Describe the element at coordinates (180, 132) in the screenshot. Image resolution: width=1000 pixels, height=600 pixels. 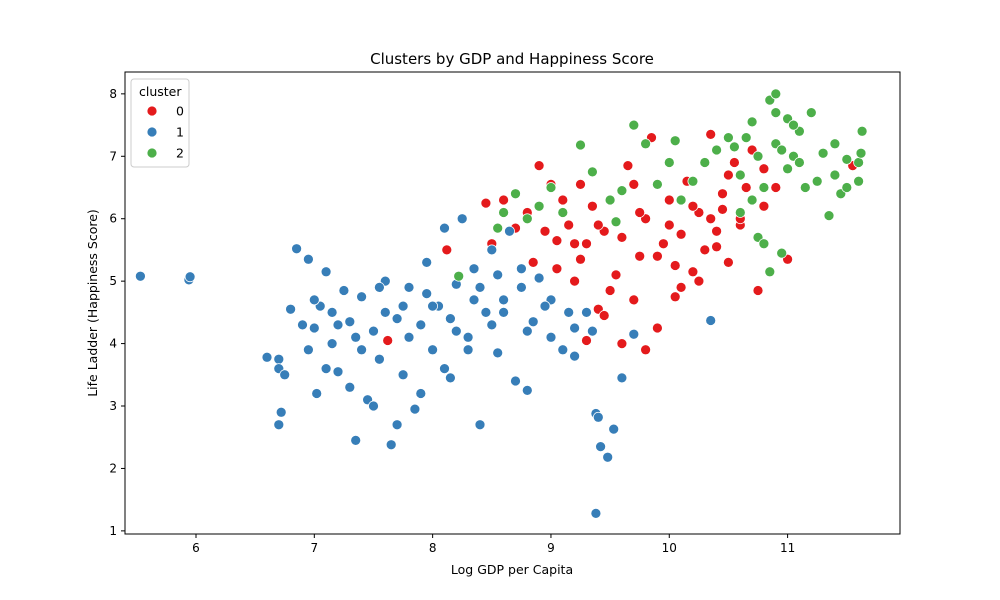
I see `legend-entry: 1` at that location.